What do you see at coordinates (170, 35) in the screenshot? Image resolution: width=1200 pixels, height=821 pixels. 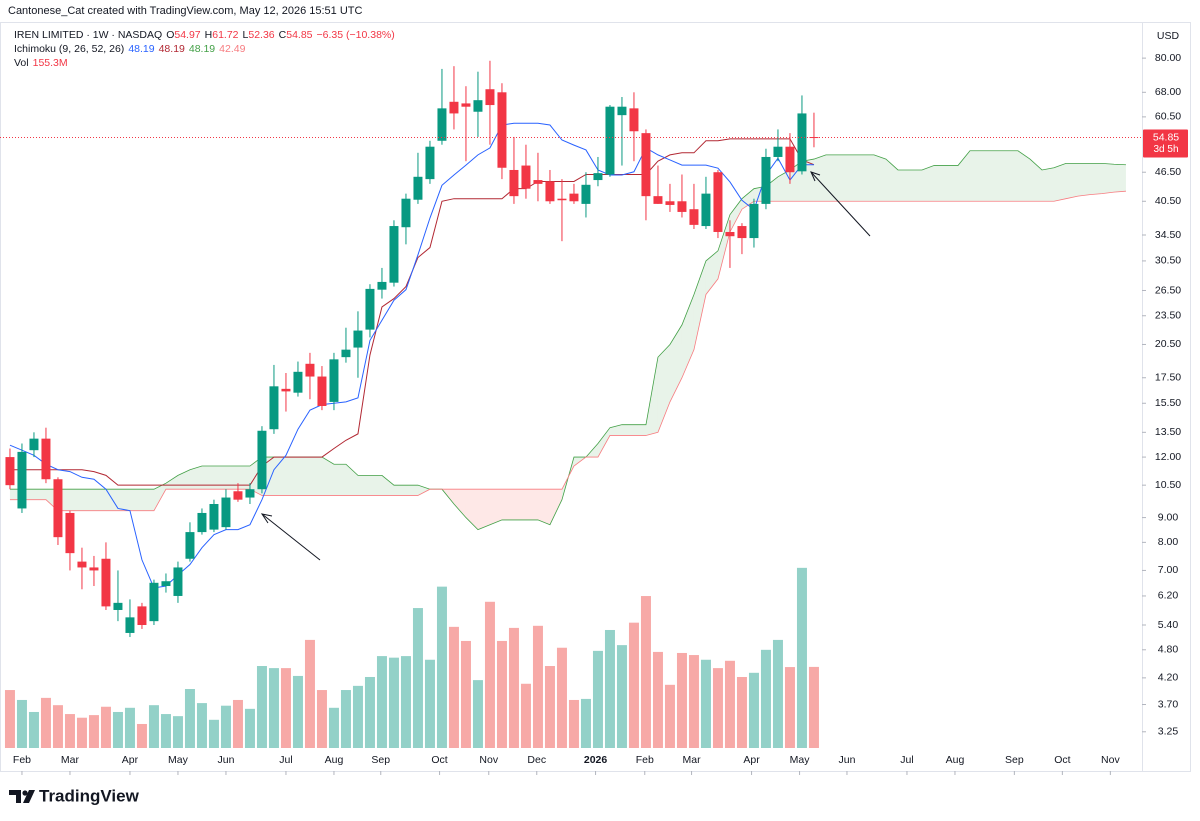 I see `ohlc-key: O` at bounding box center [170, 35].